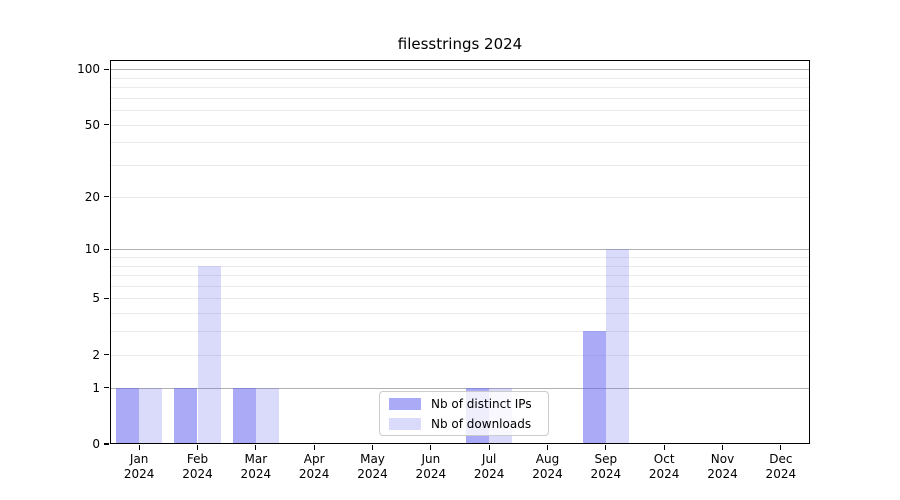  I want to click on y-tick-label: 20, so click(92, 196).